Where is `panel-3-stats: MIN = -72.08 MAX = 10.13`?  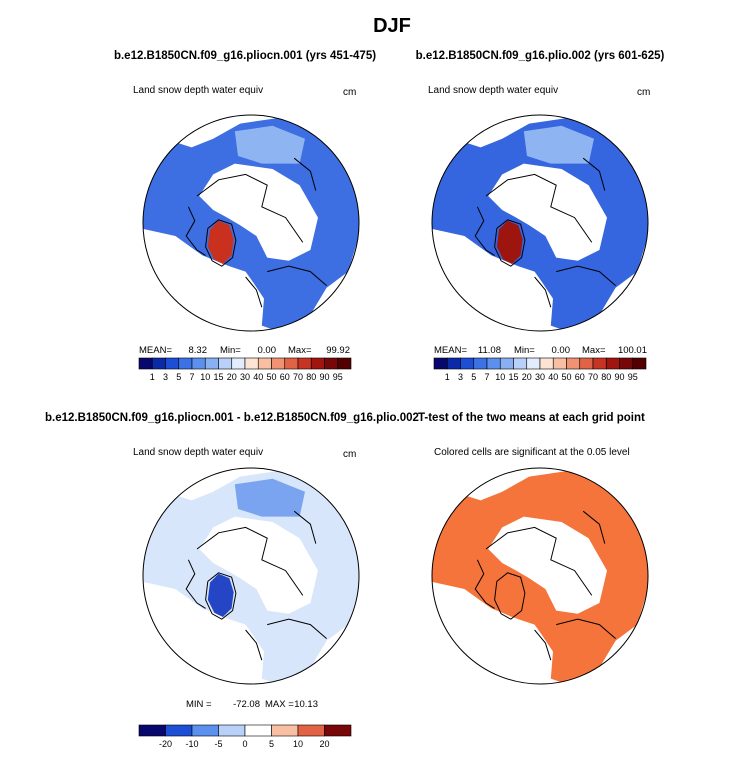
panel-3-stats: MIN = -72.08 MAX = 10.13 is located at coordinates (252, 704).